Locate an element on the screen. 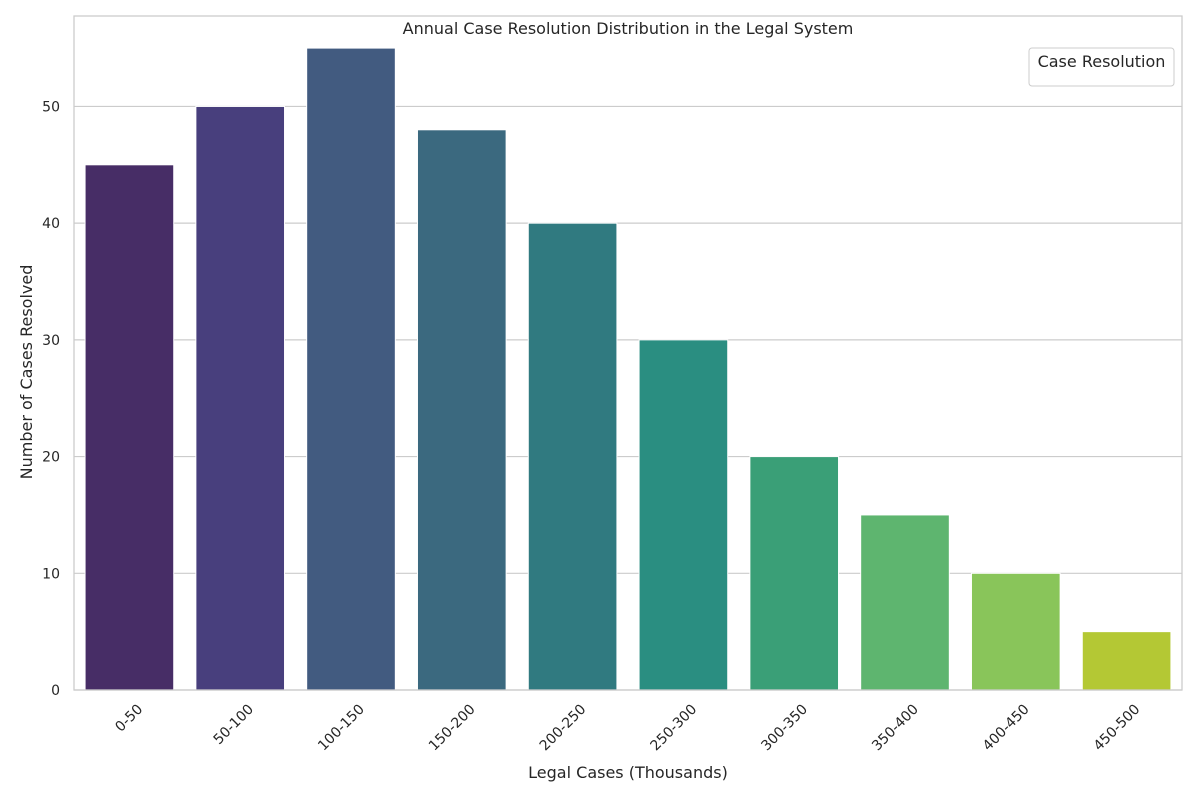 This screenshot has width=1200, height=800. x-axis-label: Legal Cases (Thousands) is located at coordinates (628, 772).